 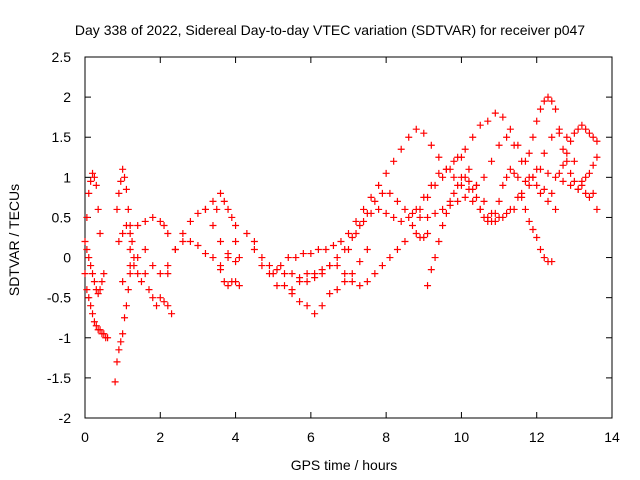 I want to click on series-track-a, so click(x=96, y=306).